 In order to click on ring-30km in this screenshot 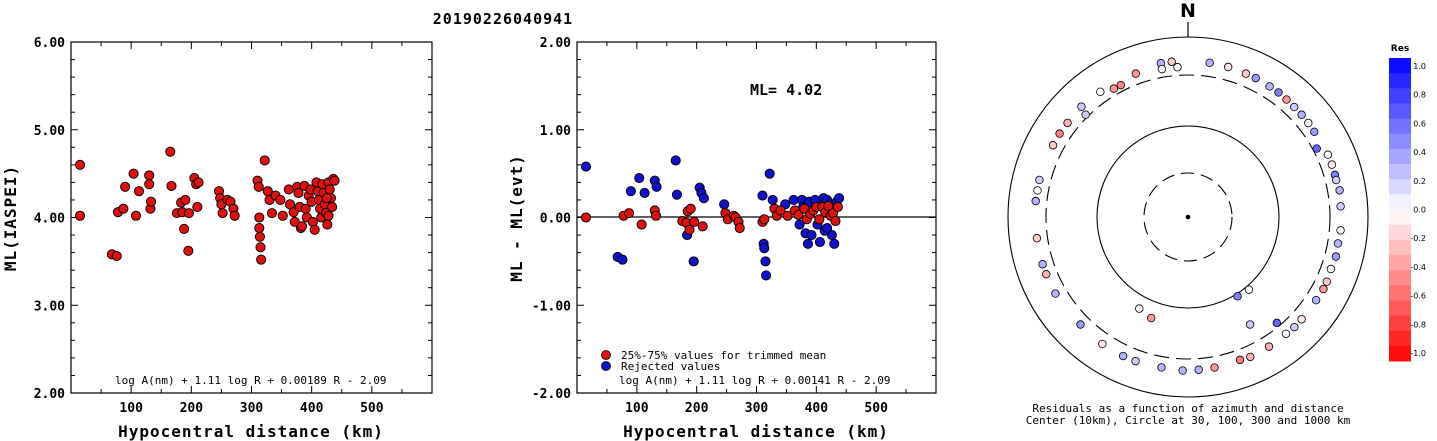, I will do `click(1188, 217)`.